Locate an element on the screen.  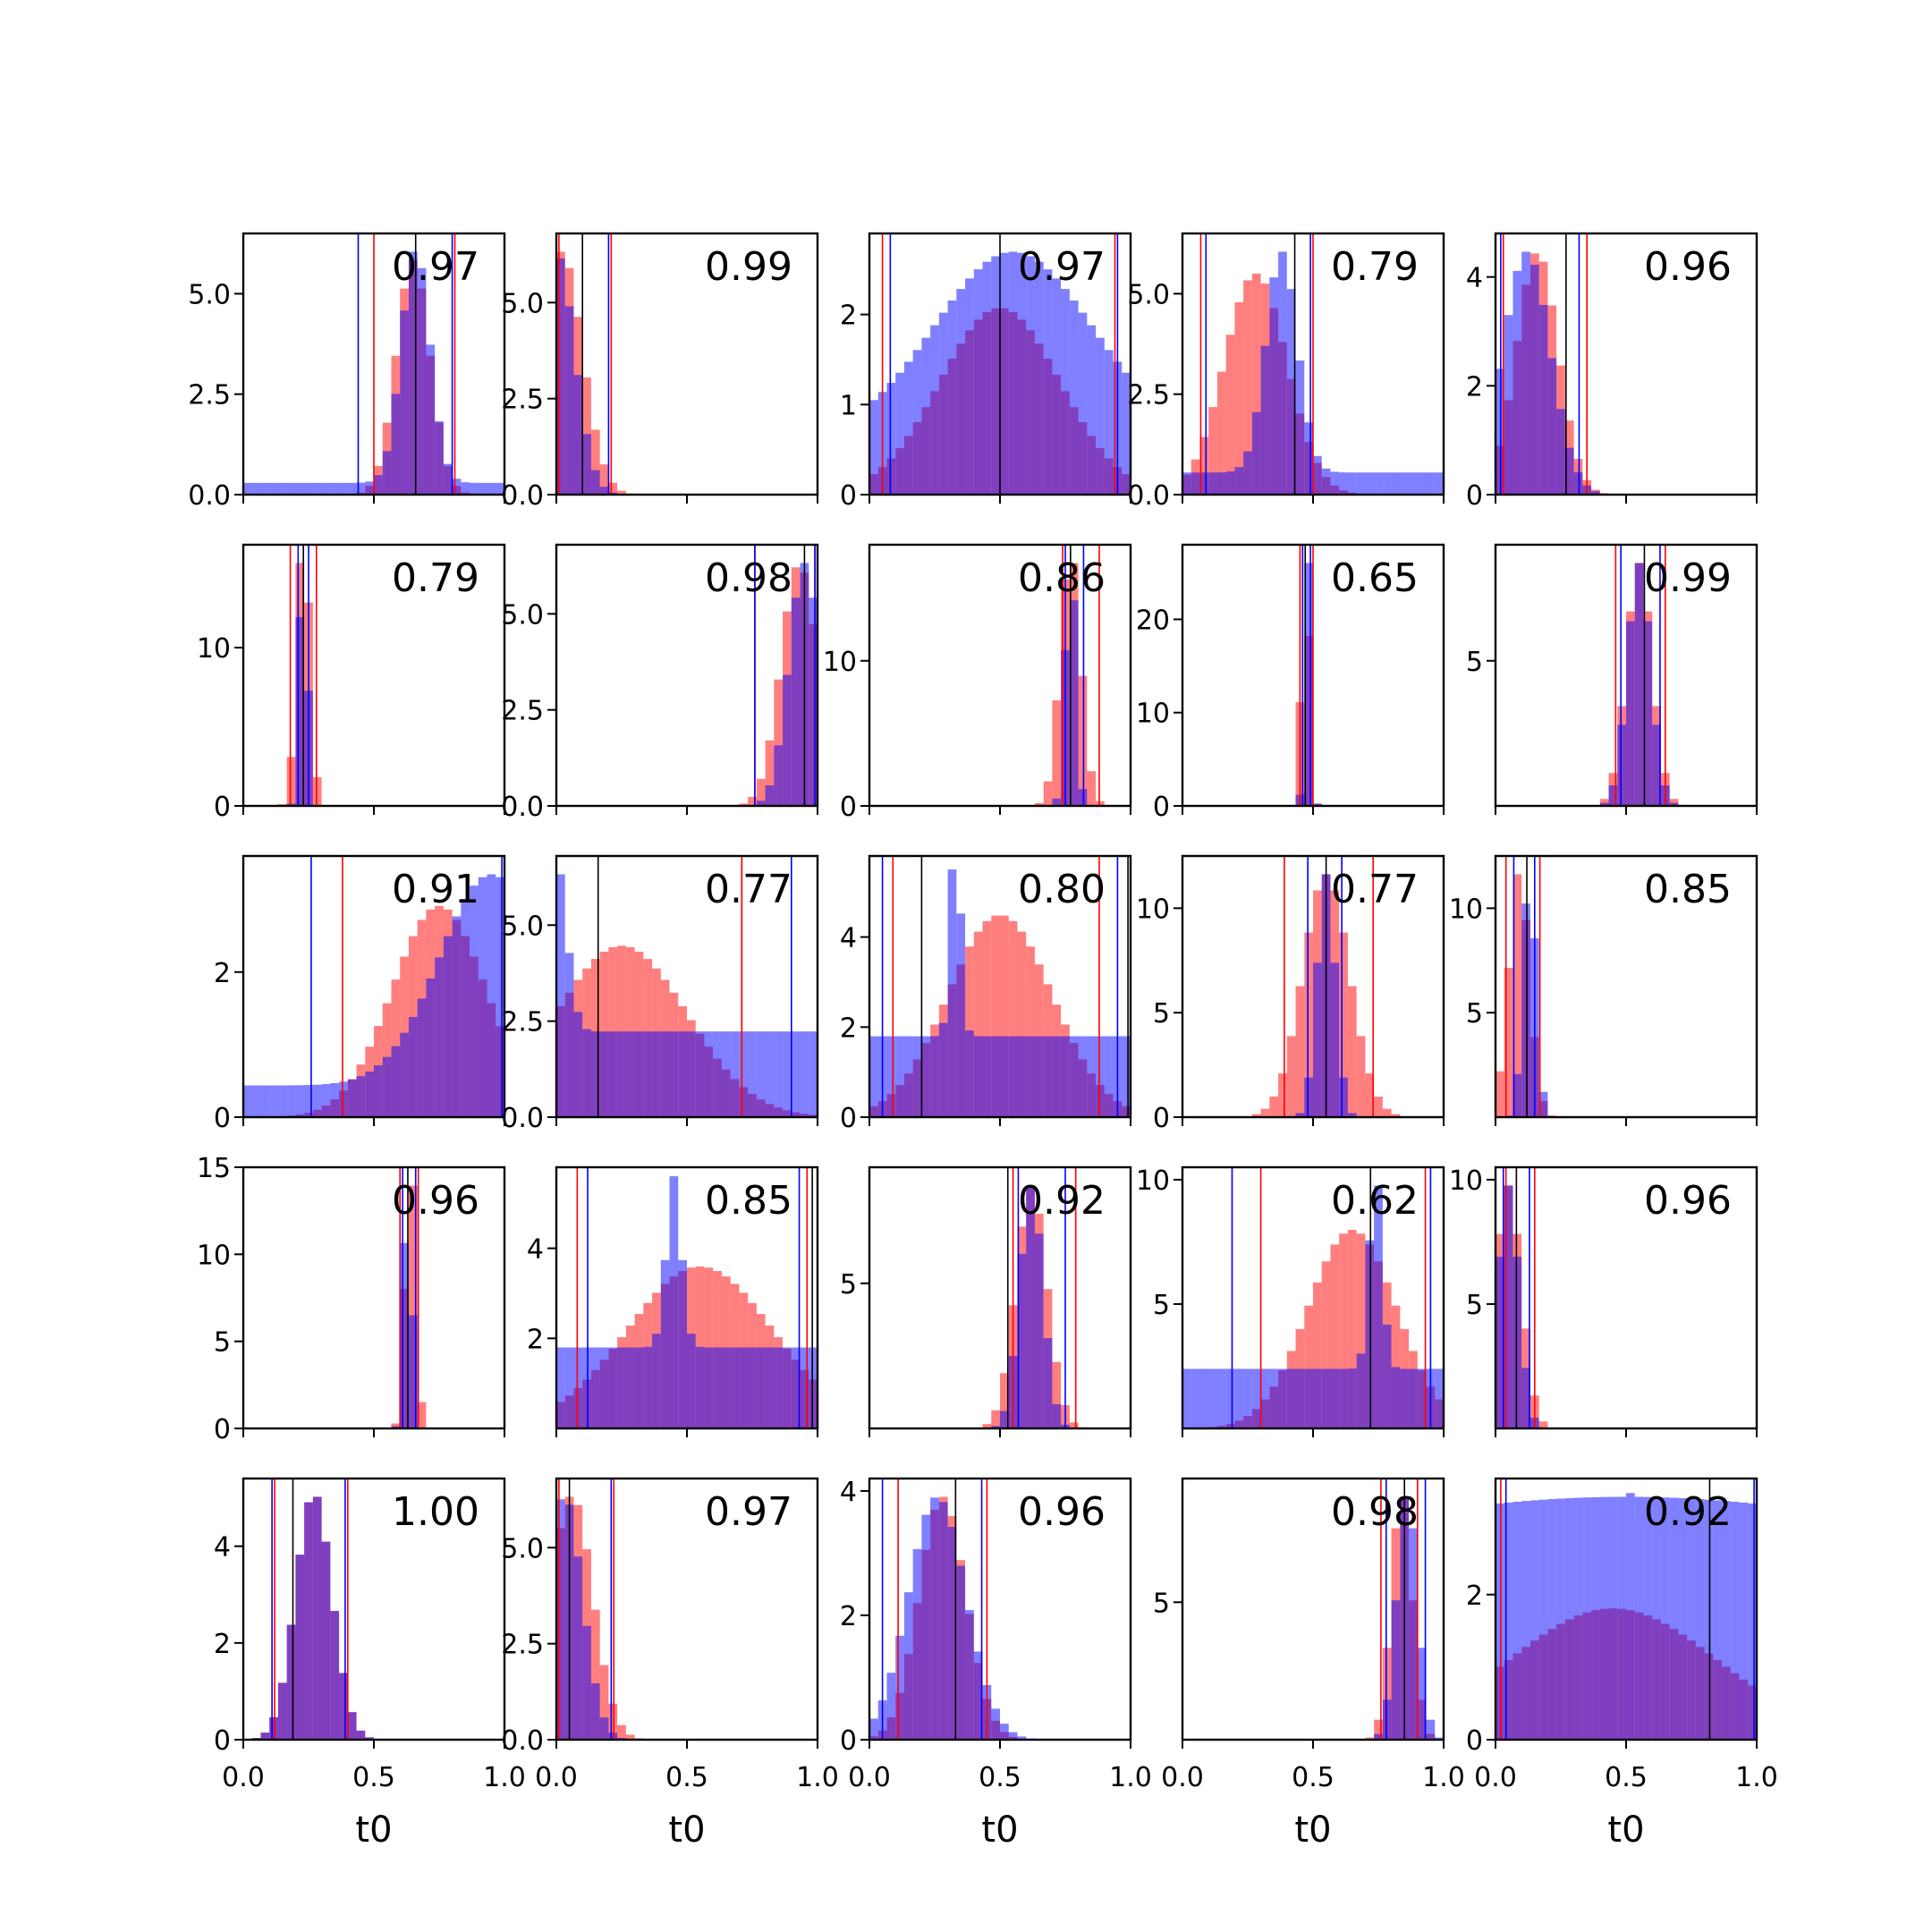
panel-value-label: 0.92 is located at coordinates (1062, 1201).